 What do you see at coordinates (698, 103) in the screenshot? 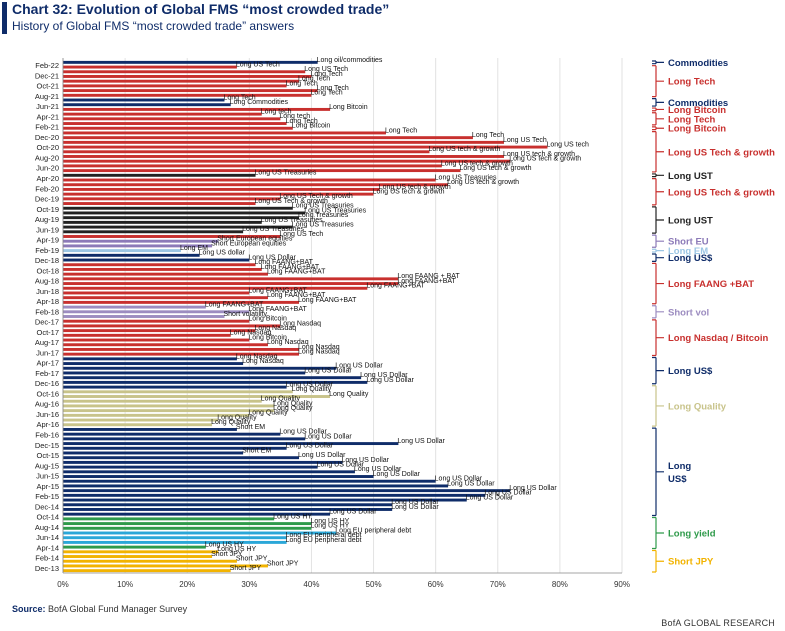
I see `legend-label-line: Commodities` at bounding box center [698, 103].